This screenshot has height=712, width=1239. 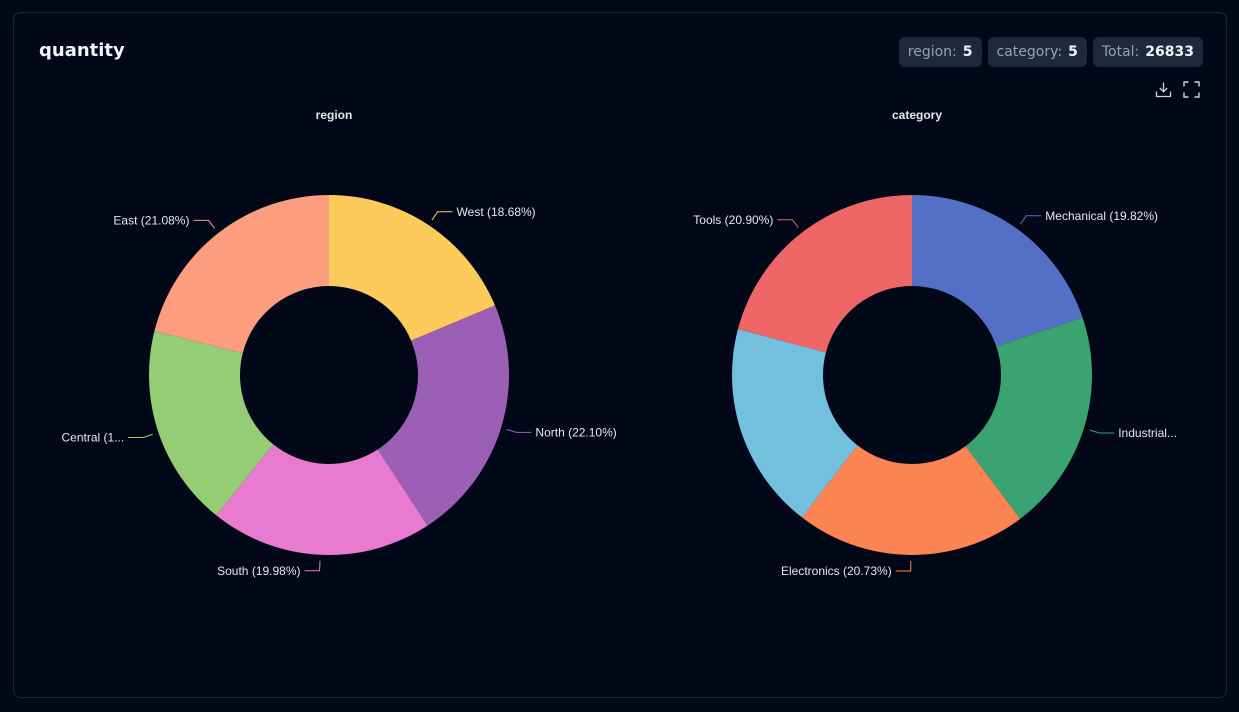 I want to click on slice-electronics, so click(x=911, y=500).